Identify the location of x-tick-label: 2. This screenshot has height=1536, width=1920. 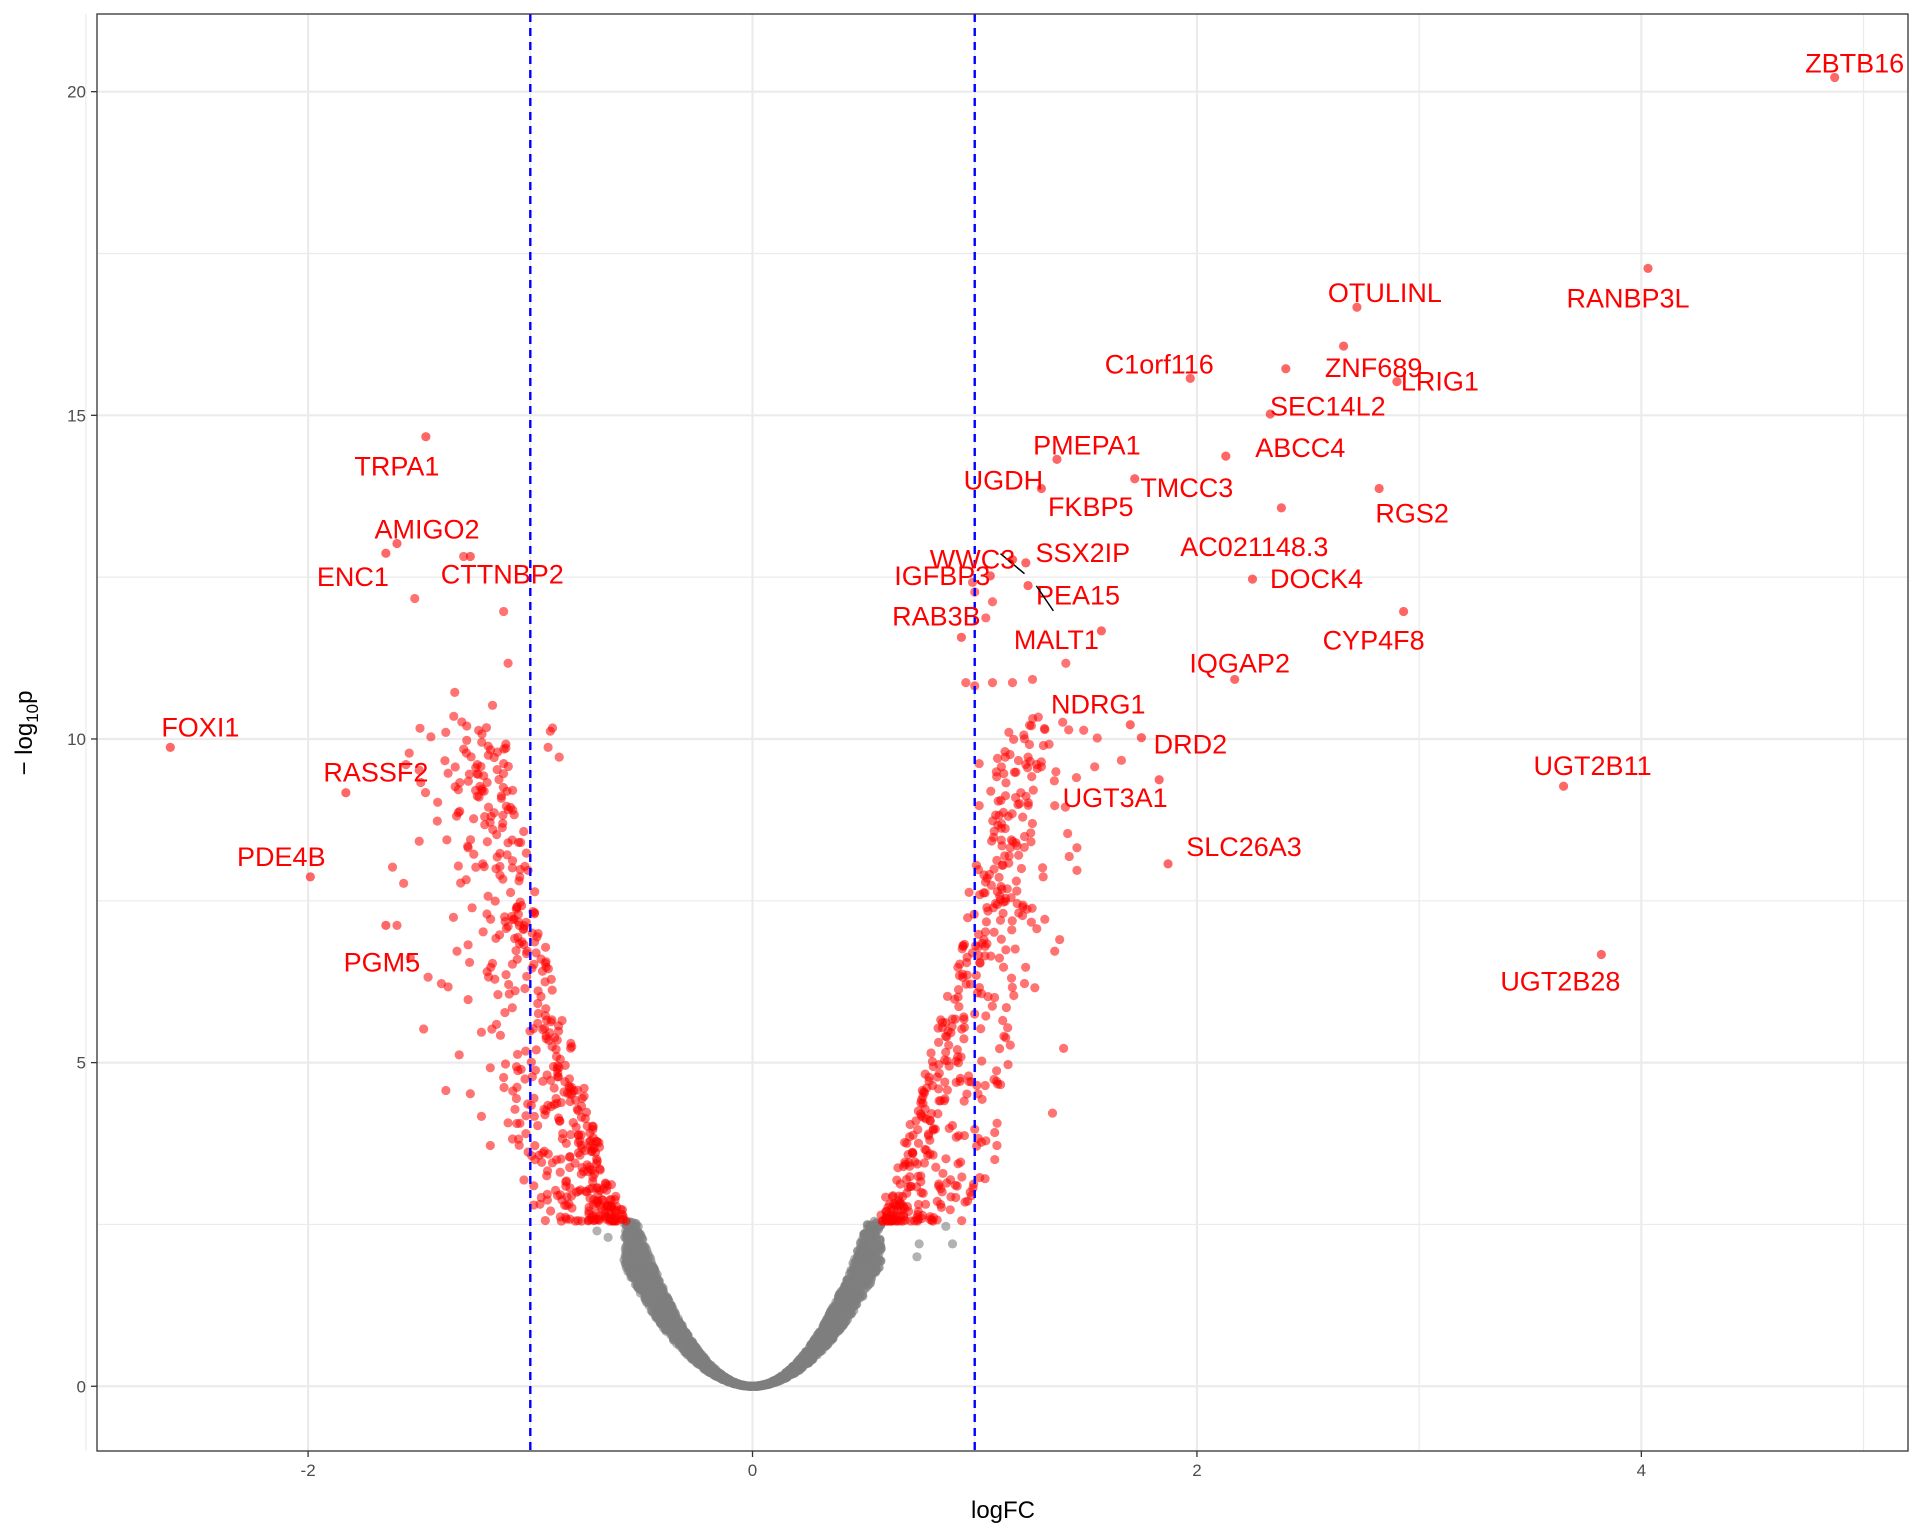
(1196, 1470).